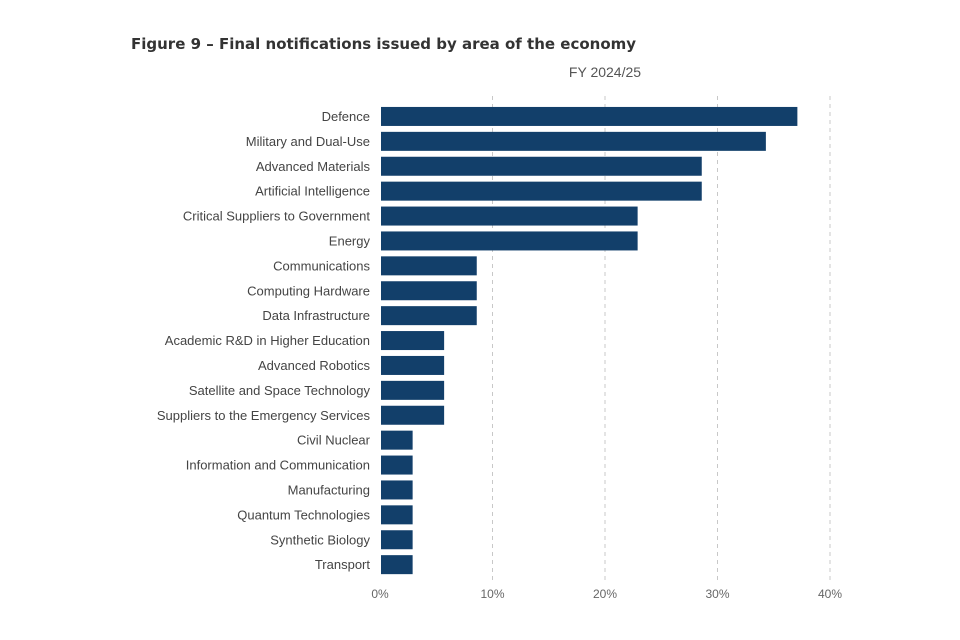 The image size is (960, 640). I want to click on category-label: Synthetic Biology, so click(320, 539).